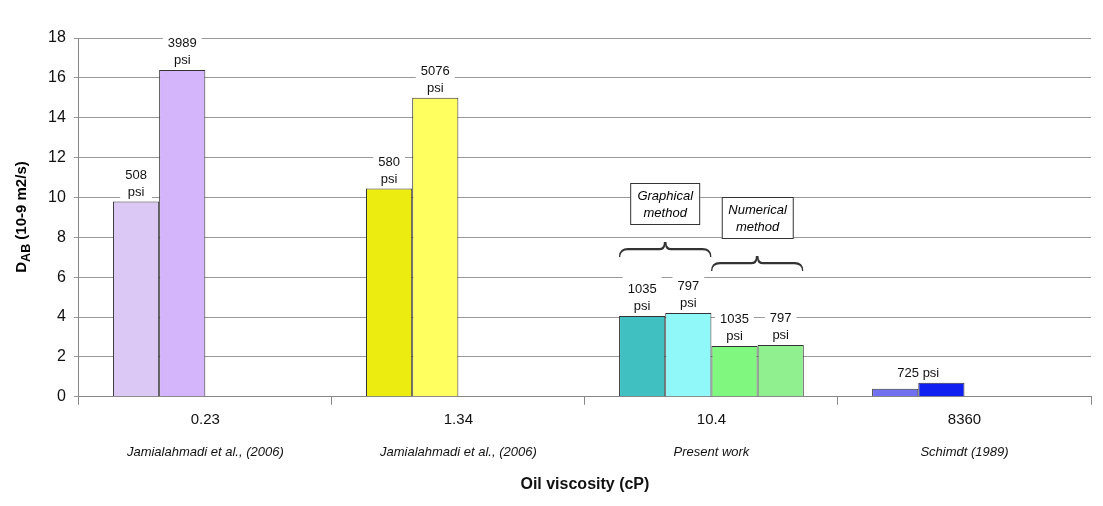 Image resolution: width=1103 pixels, height=506 pixels. What do you see at coordinates (918, 372) in the screenshot?
I see `annotation: 725 psi` at bounding box center [918, 372].